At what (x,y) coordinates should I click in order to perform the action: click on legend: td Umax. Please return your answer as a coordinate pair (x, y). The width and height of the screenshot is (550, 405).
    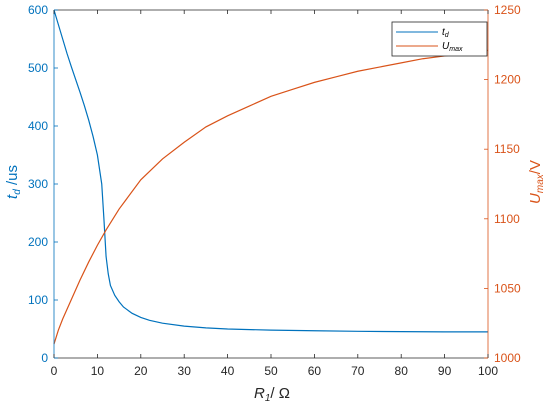
    Looking at the image, I should click on (439, 39).